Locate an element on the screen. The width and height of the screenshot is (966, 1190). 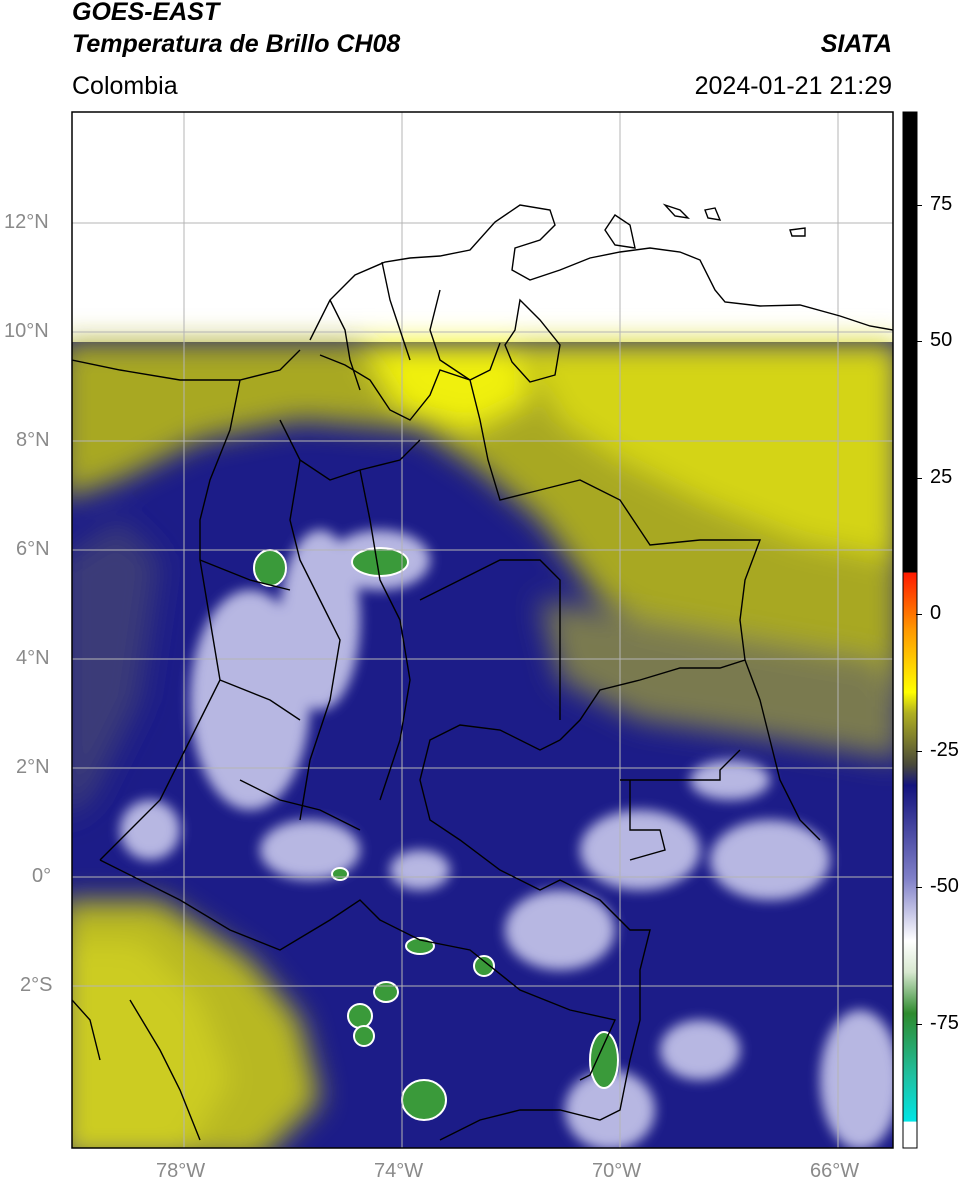
colorbar-label: 50 is located at coordinates (941, 340).